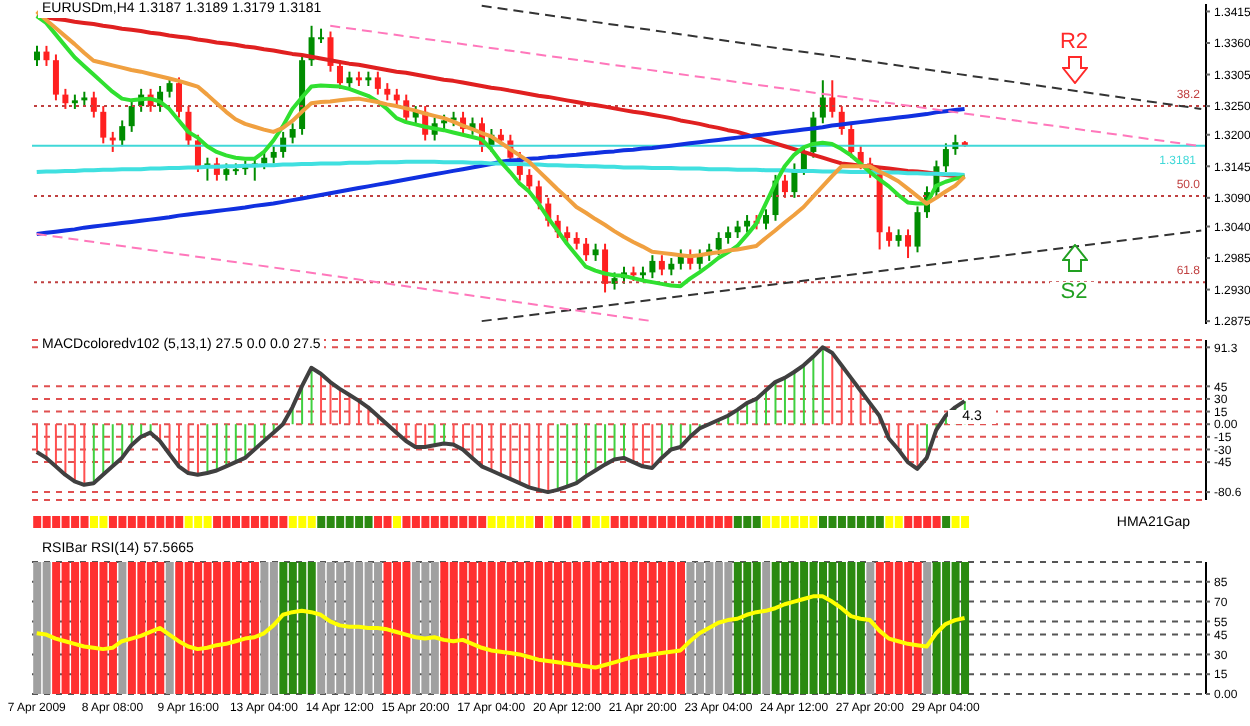 This screenshot has height=726, width=1250. What do you see at coordinates (1074, 291) in the screenshot?
I see `annotation: S2` at bounding box center [1074, 291].